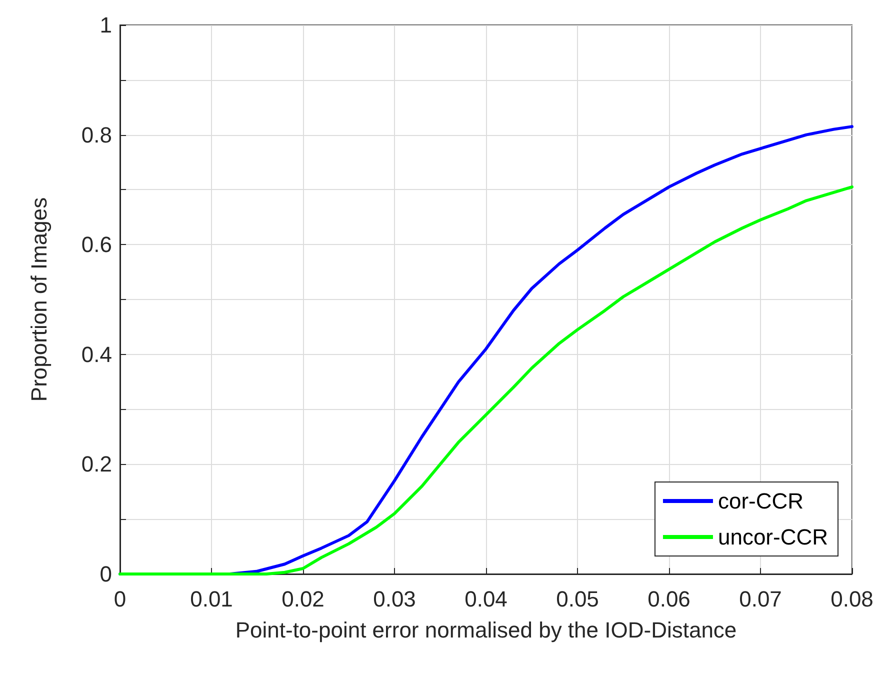  What do you see at coordinates (760, 599) in the screenshot?
I see `x-tick-label: 0.07` at bounding box center [760, 599].